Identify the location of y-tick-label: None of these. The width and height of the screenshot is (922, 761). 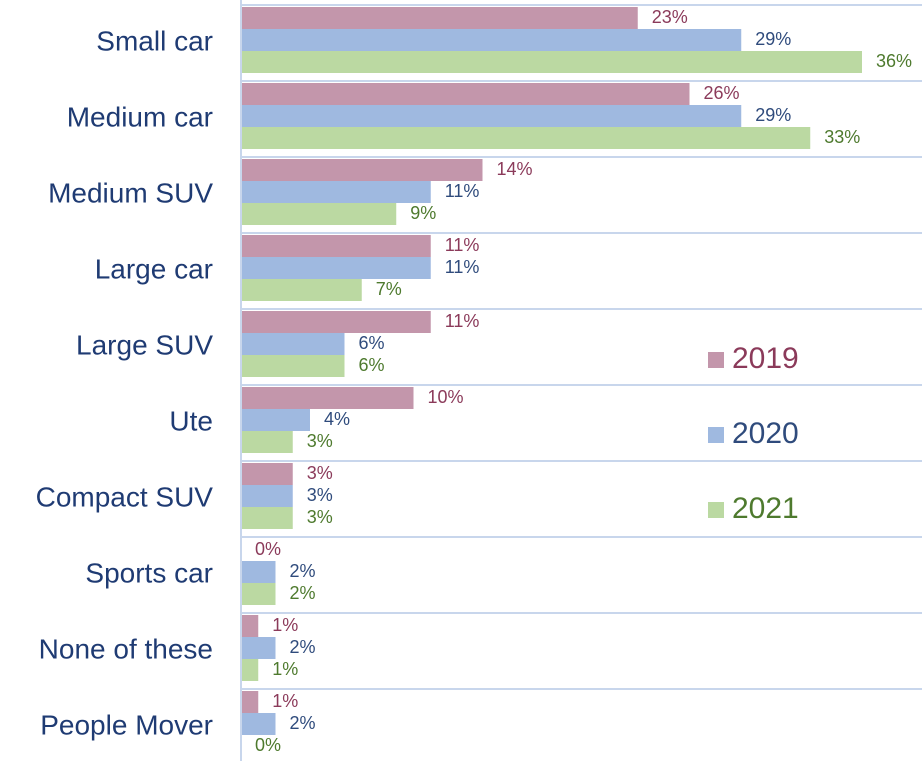
(126, 648).